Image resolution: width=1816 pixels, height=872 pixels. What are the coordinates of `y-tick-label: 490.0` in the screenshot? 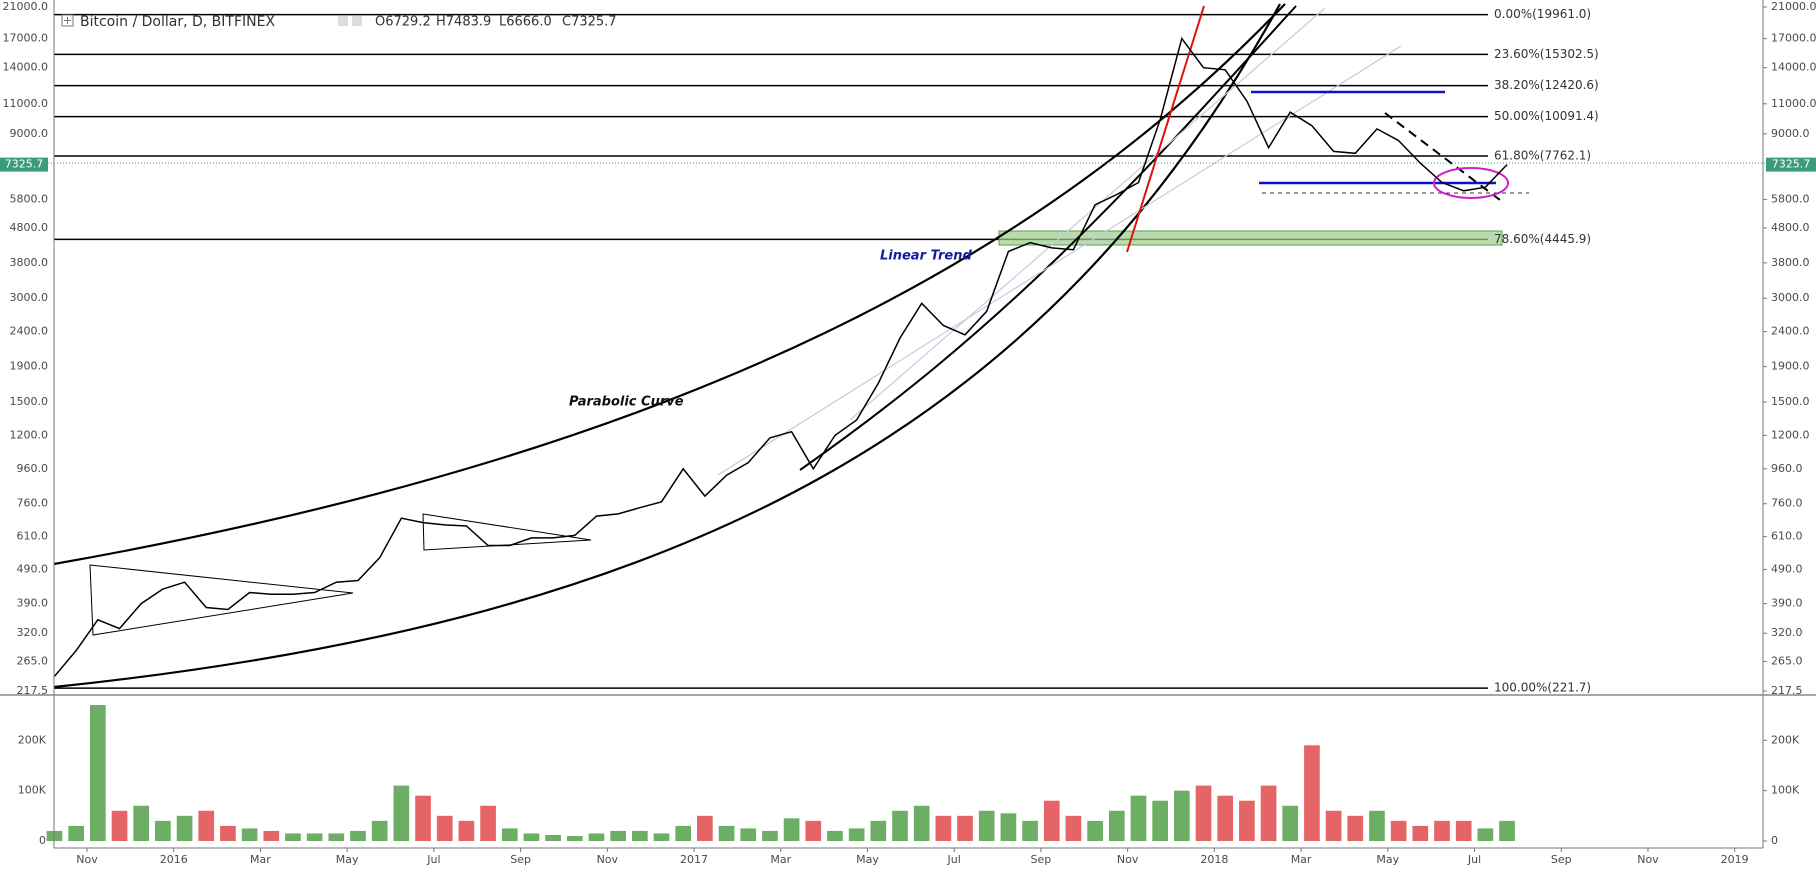 It's located at (1787, 568).